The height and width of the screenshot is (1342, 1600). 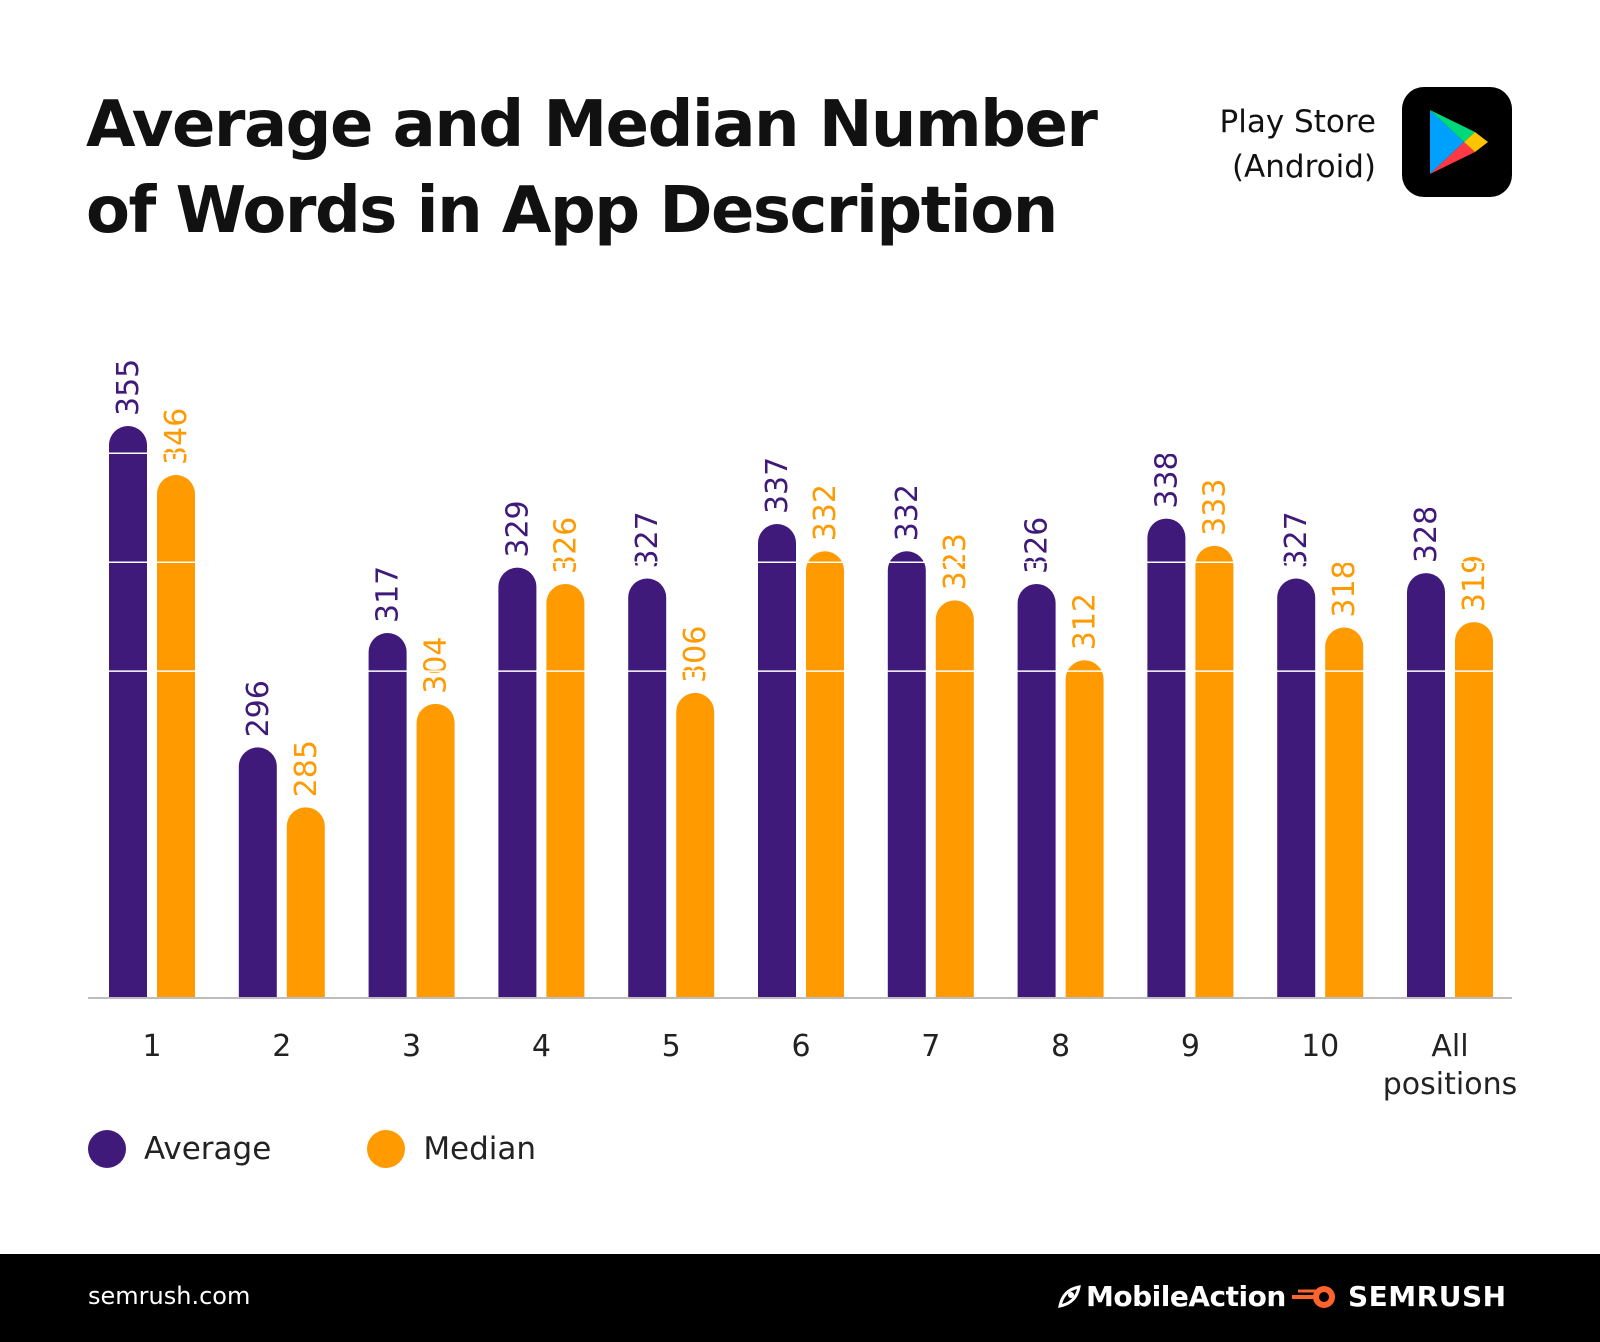 What do you see at coordinates (517, 528) in the screenshot?
I see `value-label-average: 329` at bounding box center [517, 528].